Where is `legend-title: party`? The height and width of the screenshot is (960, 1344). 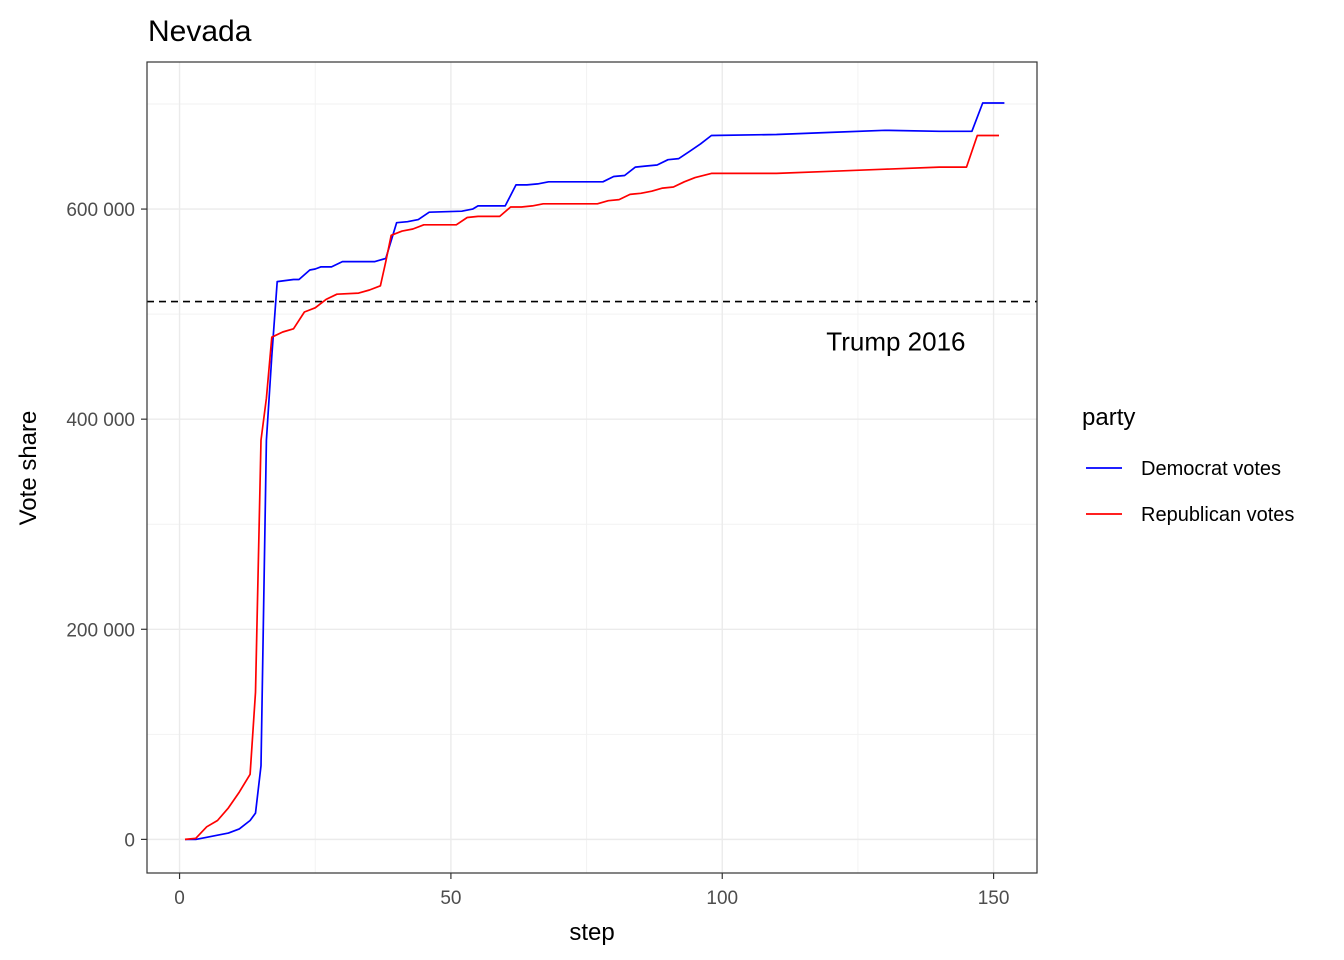
legend-title: party is located at coordinates (1108, 417).